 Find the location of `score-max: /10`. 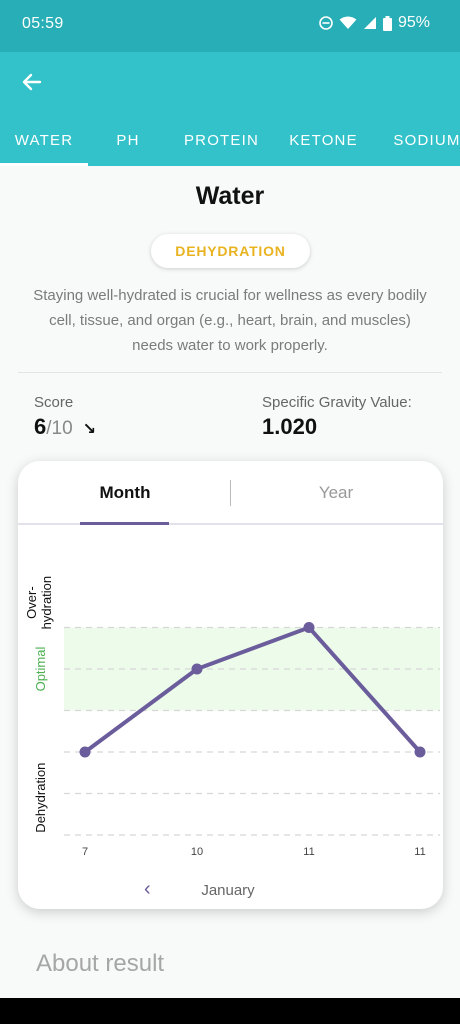

score-max: /10 is located at coordinates (59, 428).